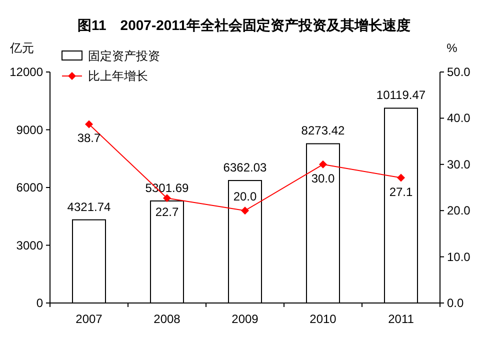 Image resolution: width=488 pixels, height=341 pixels. I want to click on x-tick-label: 2008, so click(167, 319).